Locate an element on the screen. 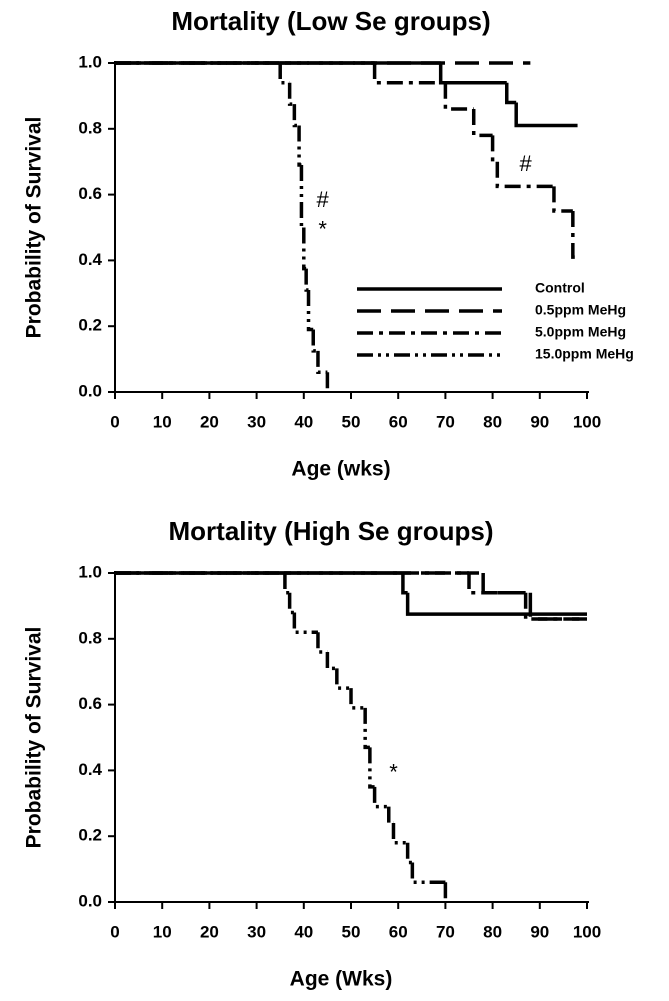 This screenshot has width=669, height=1001. legend-label: 15.0ppm MeHg is located at coordinates (584, 354).